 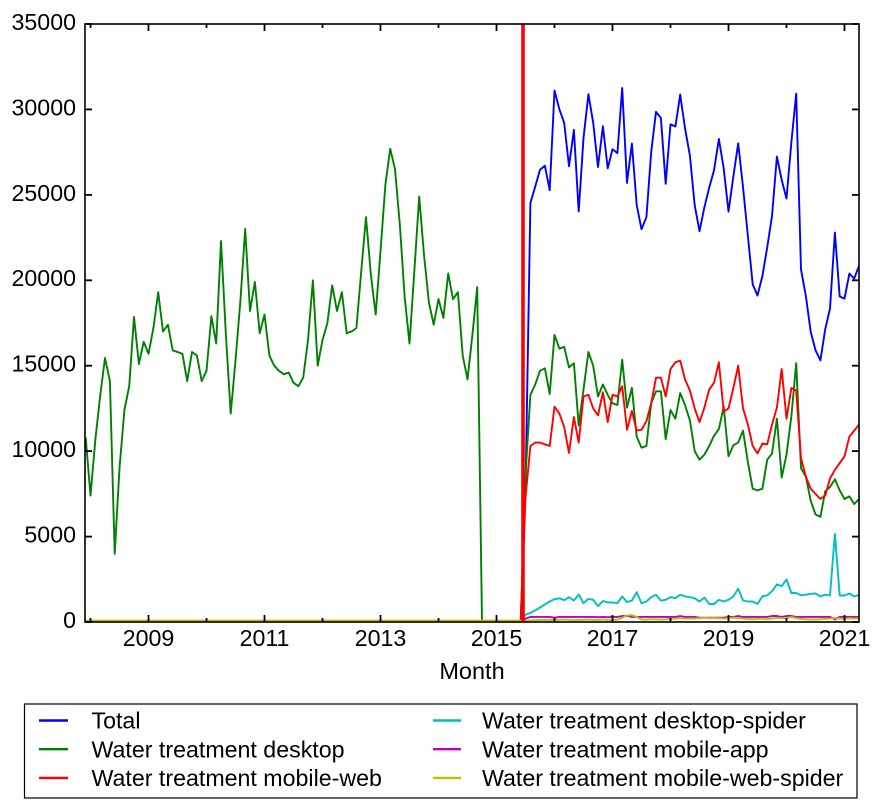 What do you see at coordinates (69, 620) in the screenshot?
I see `svg-text: 0` at bounding box center [69, 620].